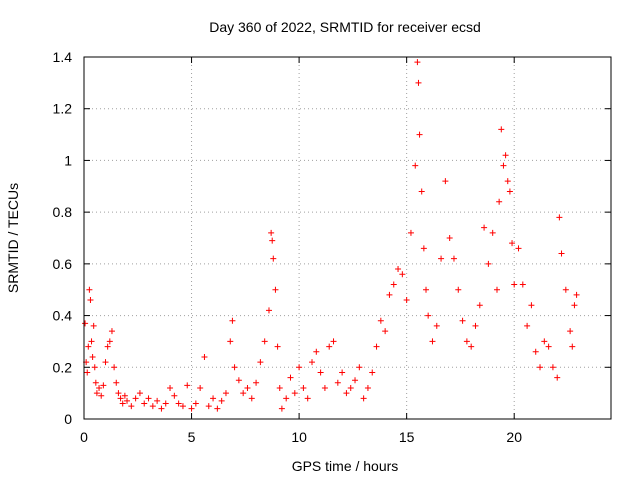 This screenshot has height=480, width=640. Describe the element at coordinates (299, 437) in the screenshot. I see `x-tick-label: 10` at that location.